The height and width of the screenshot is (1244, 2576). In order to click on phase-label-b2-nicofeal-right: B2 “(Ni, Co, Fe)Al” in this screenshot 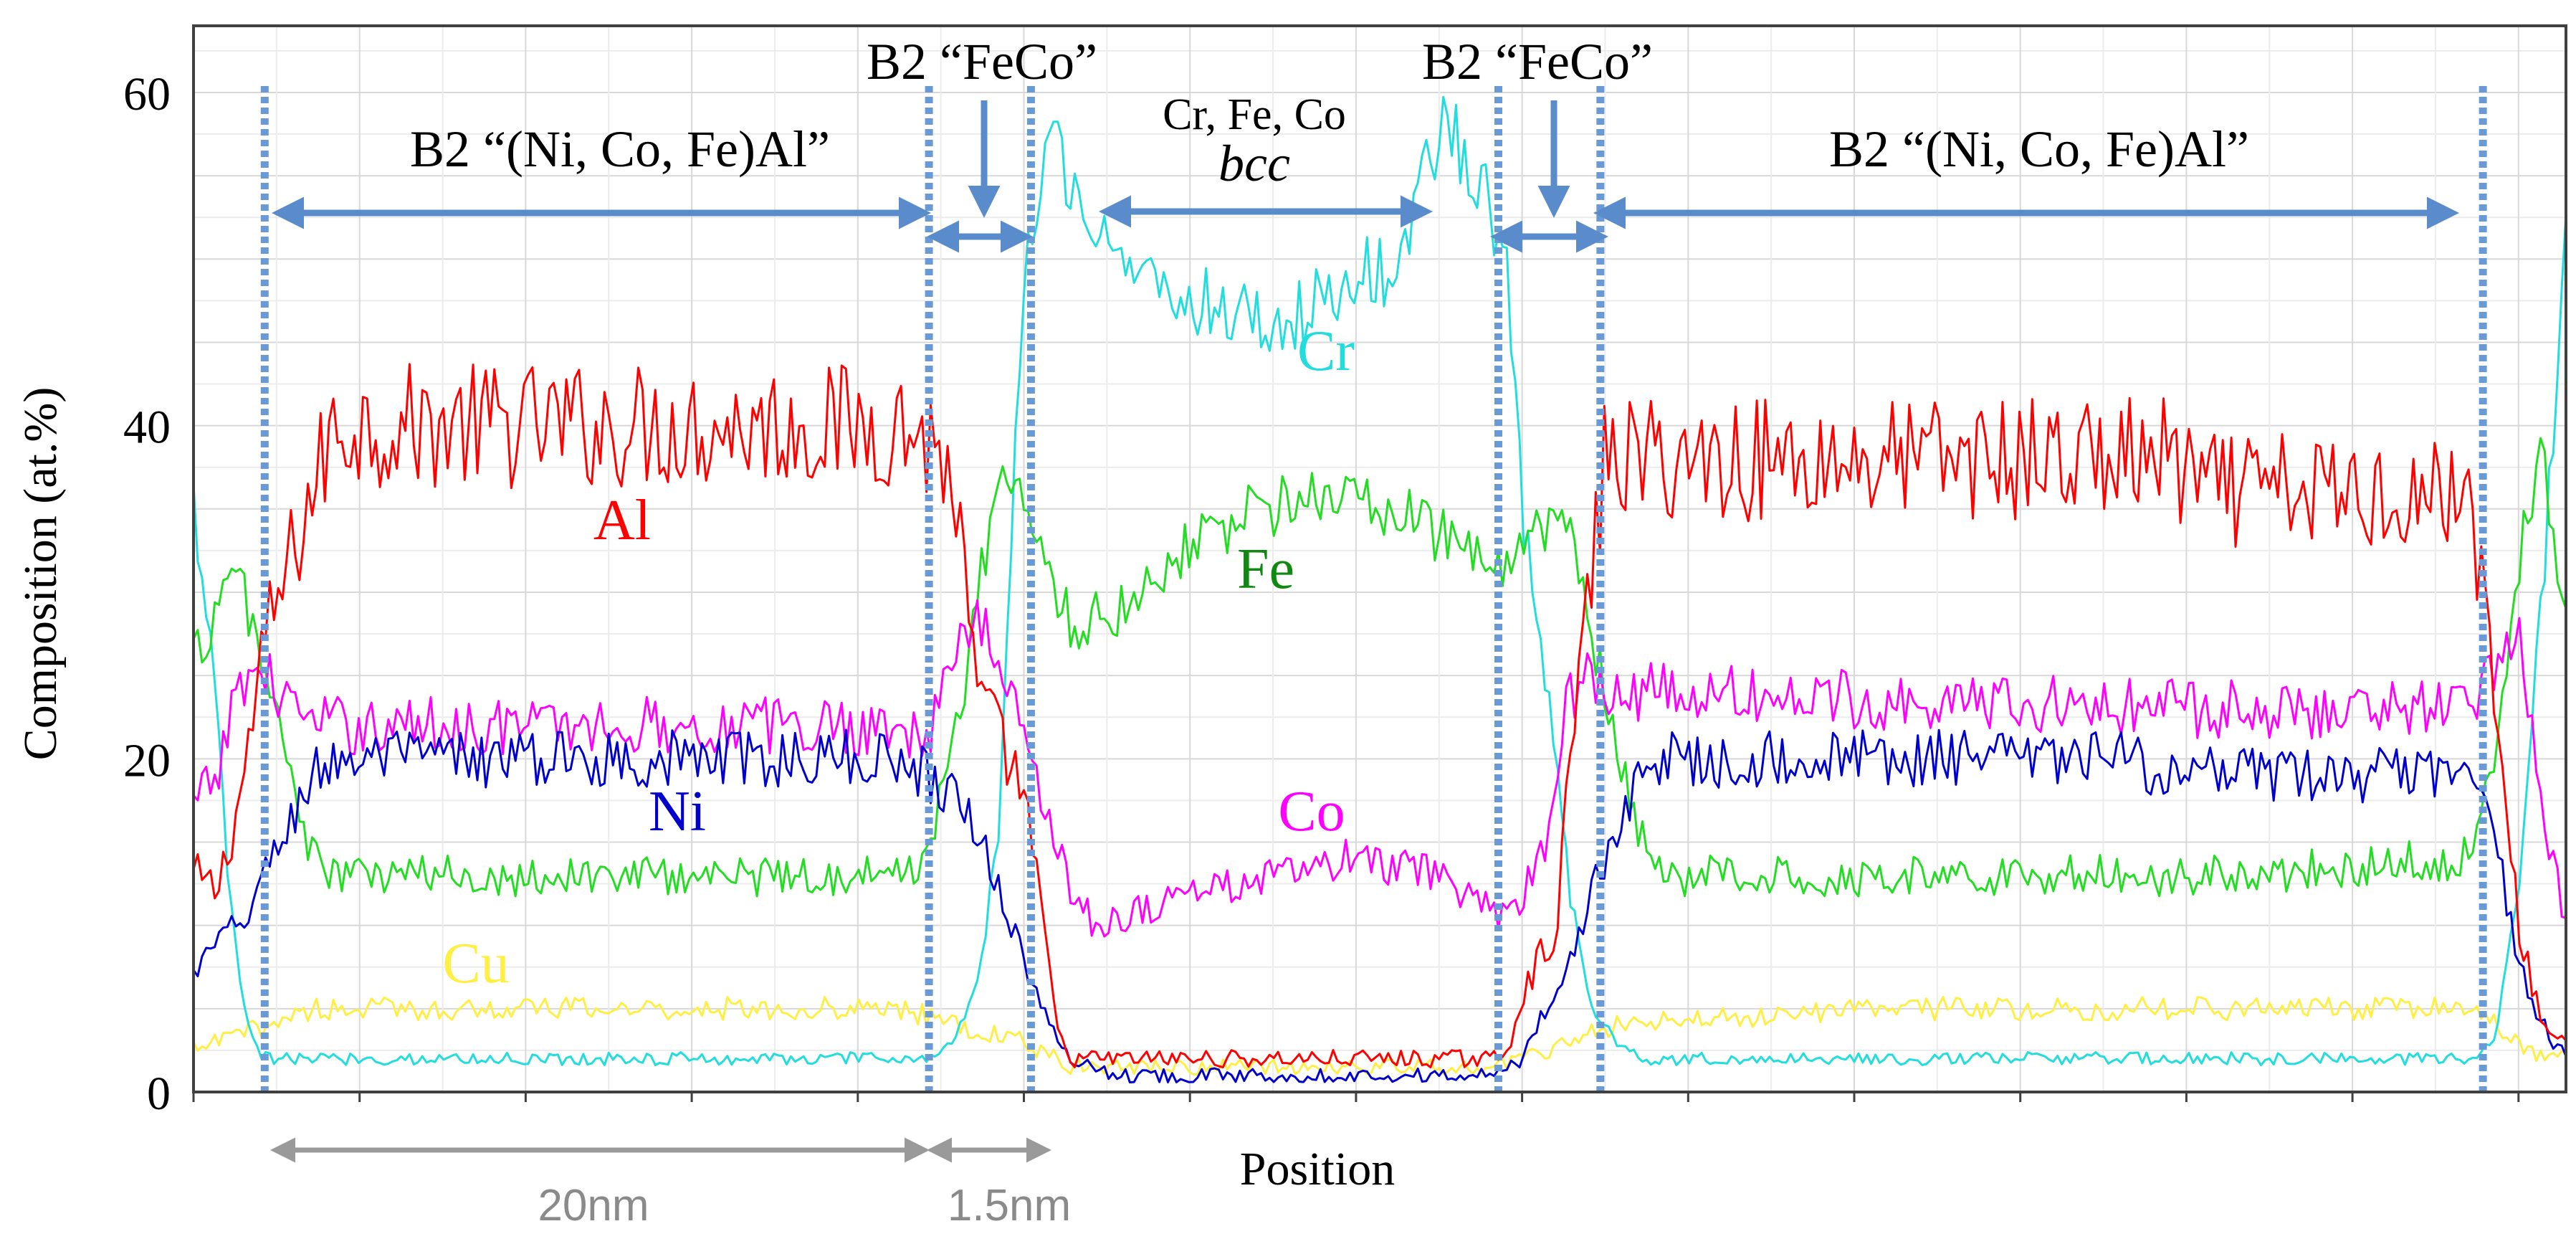, I will do `click(2039, 149)`.